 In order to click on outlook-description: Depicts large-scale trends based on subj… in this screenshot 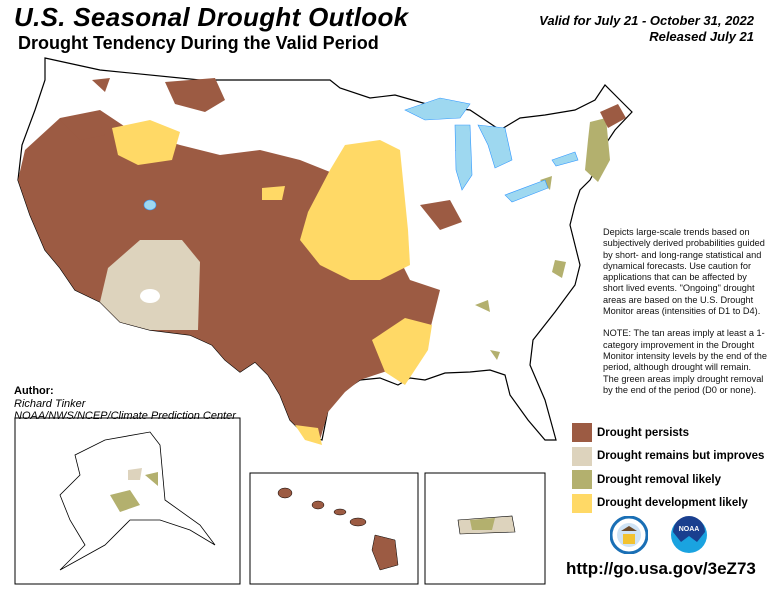, I will do `click(685, 317)`.